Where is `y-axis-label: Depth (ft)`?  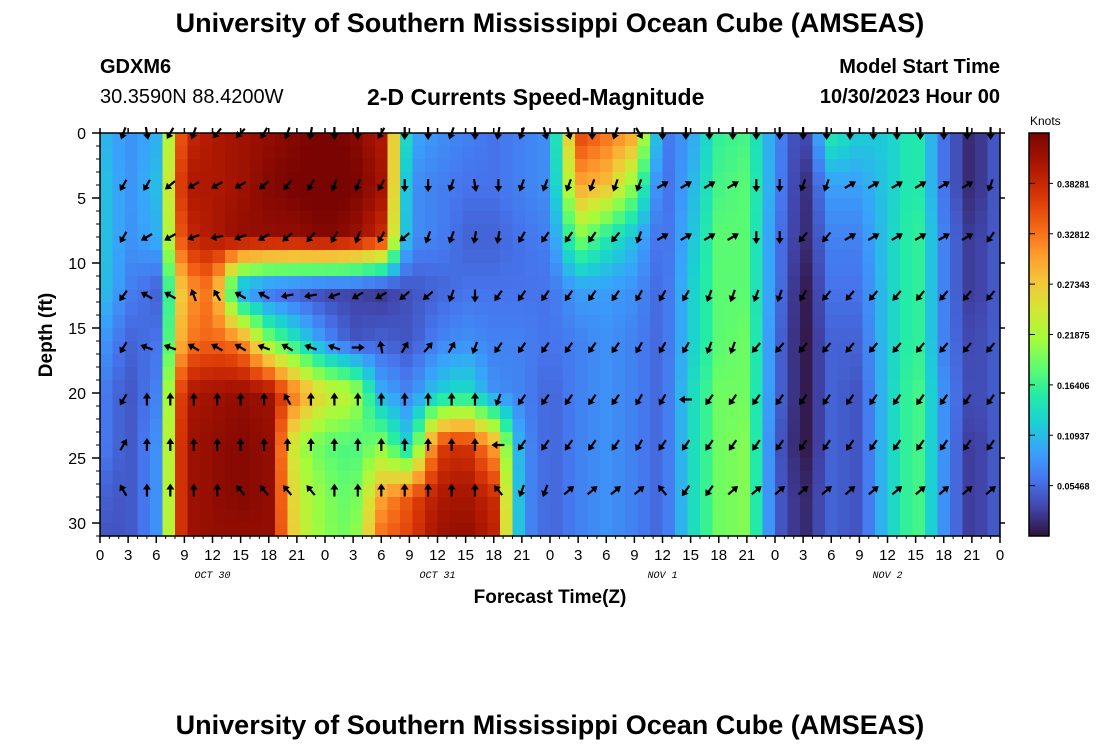
y-axis-label: Depth (ft) is located at coordinates (46, 335).